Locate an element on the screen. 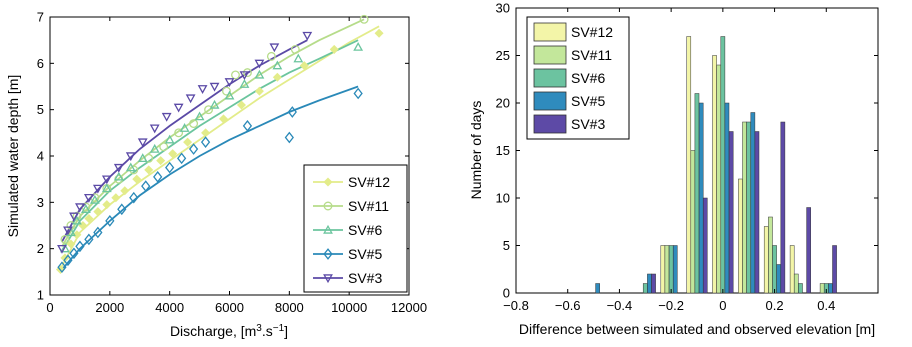 This screenshot has height=347, width=912. y-tick-label: 7 is located at coordinates (40, 17).